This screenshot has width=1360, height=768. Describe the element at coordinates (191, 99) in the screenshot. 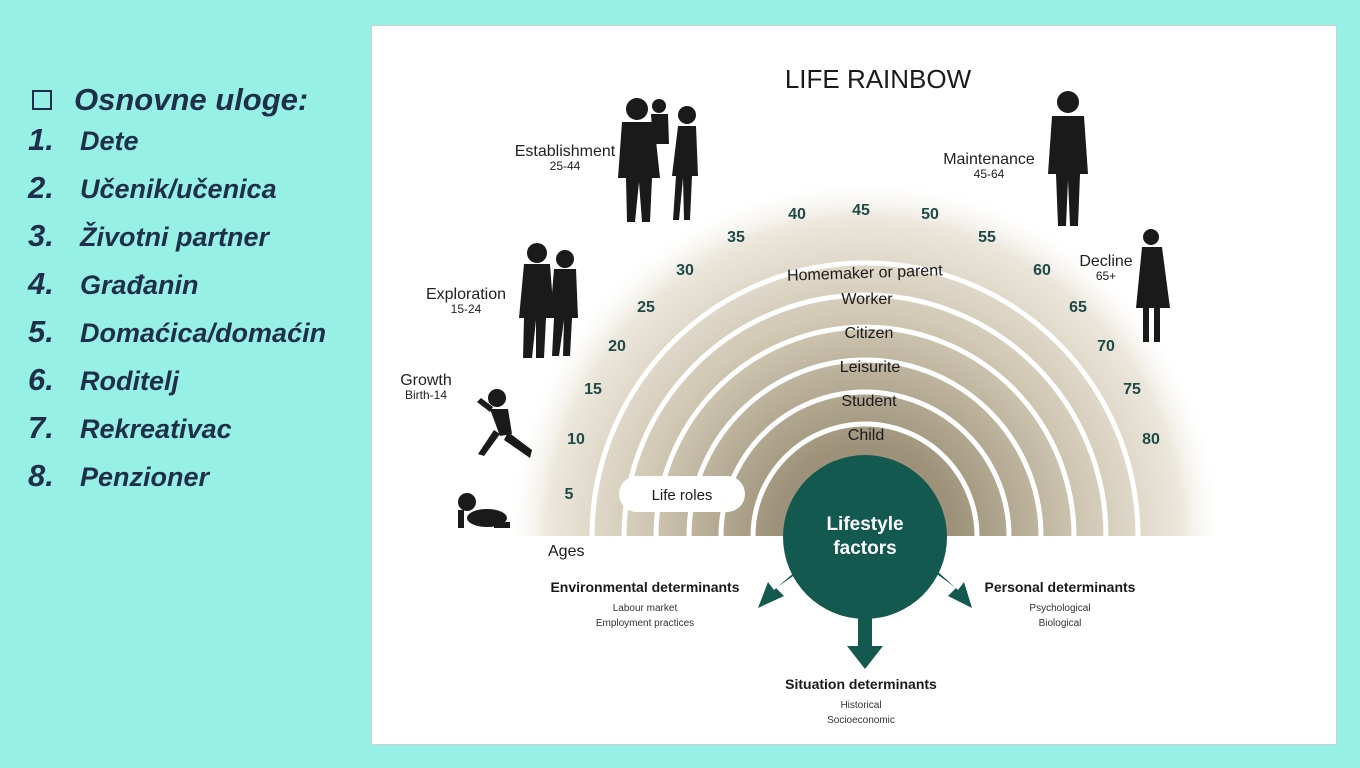

I see `roles-heading: Osnovne uloge:` at that location.